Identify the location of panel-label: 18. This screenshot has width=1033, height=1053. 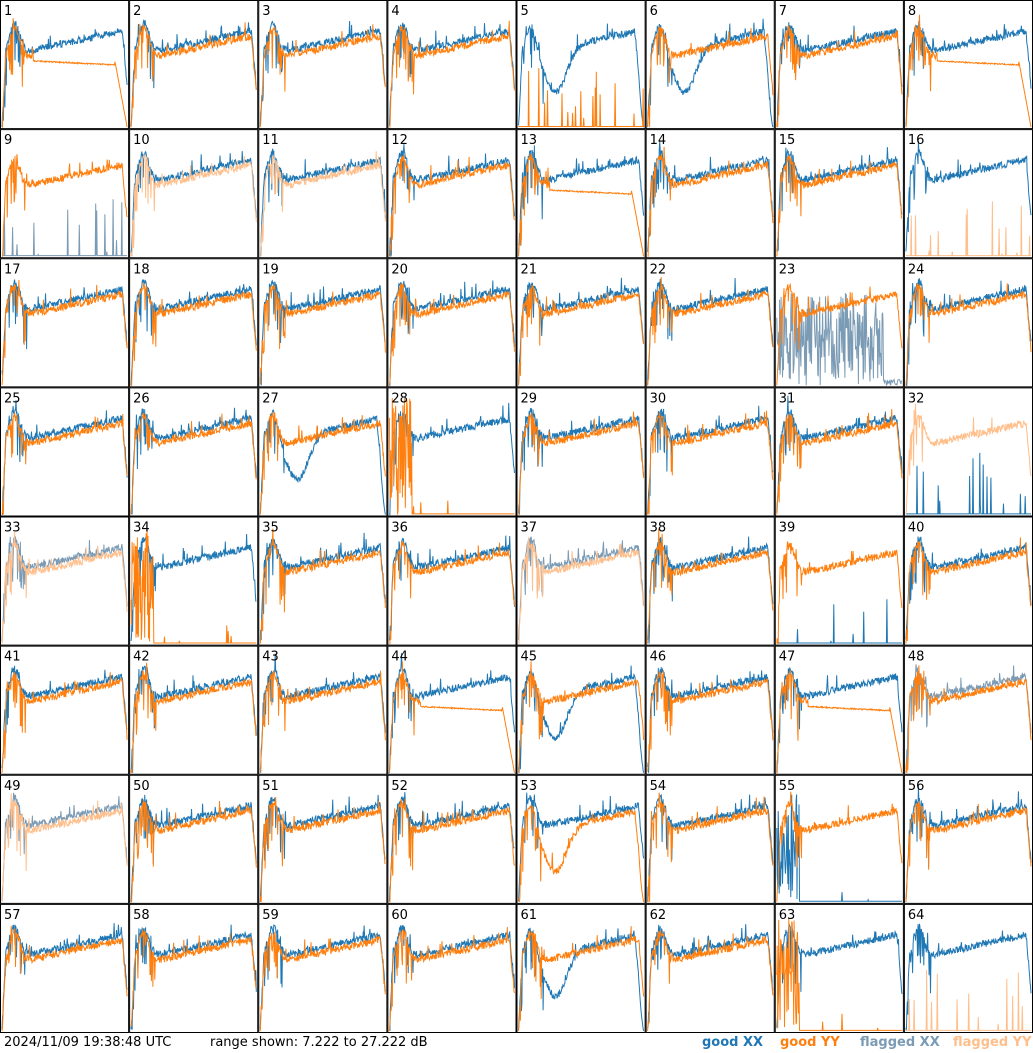
(141, 269).